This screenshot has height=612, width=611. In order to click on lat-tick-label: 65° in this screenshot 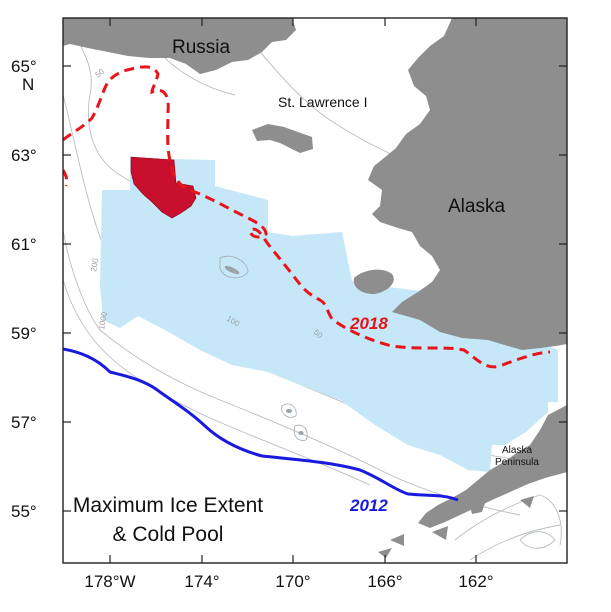, I will do `click(24, 66)`.